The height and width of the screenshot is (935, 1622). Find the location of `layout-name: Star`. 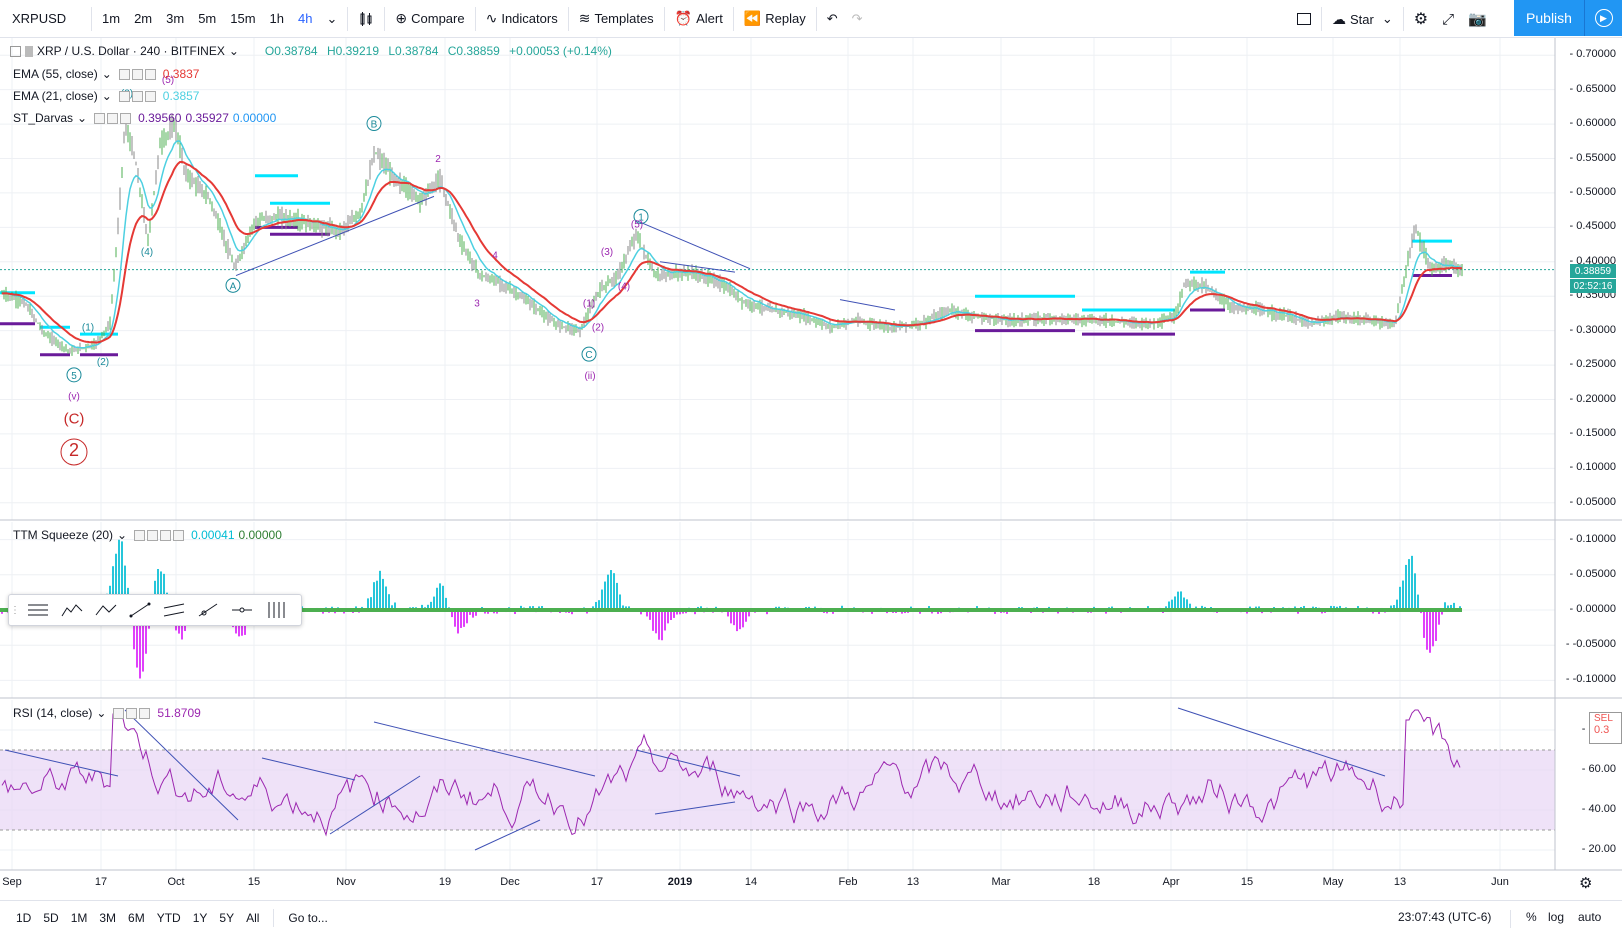

layout-name: Star is located at coordinates (1362, 19).